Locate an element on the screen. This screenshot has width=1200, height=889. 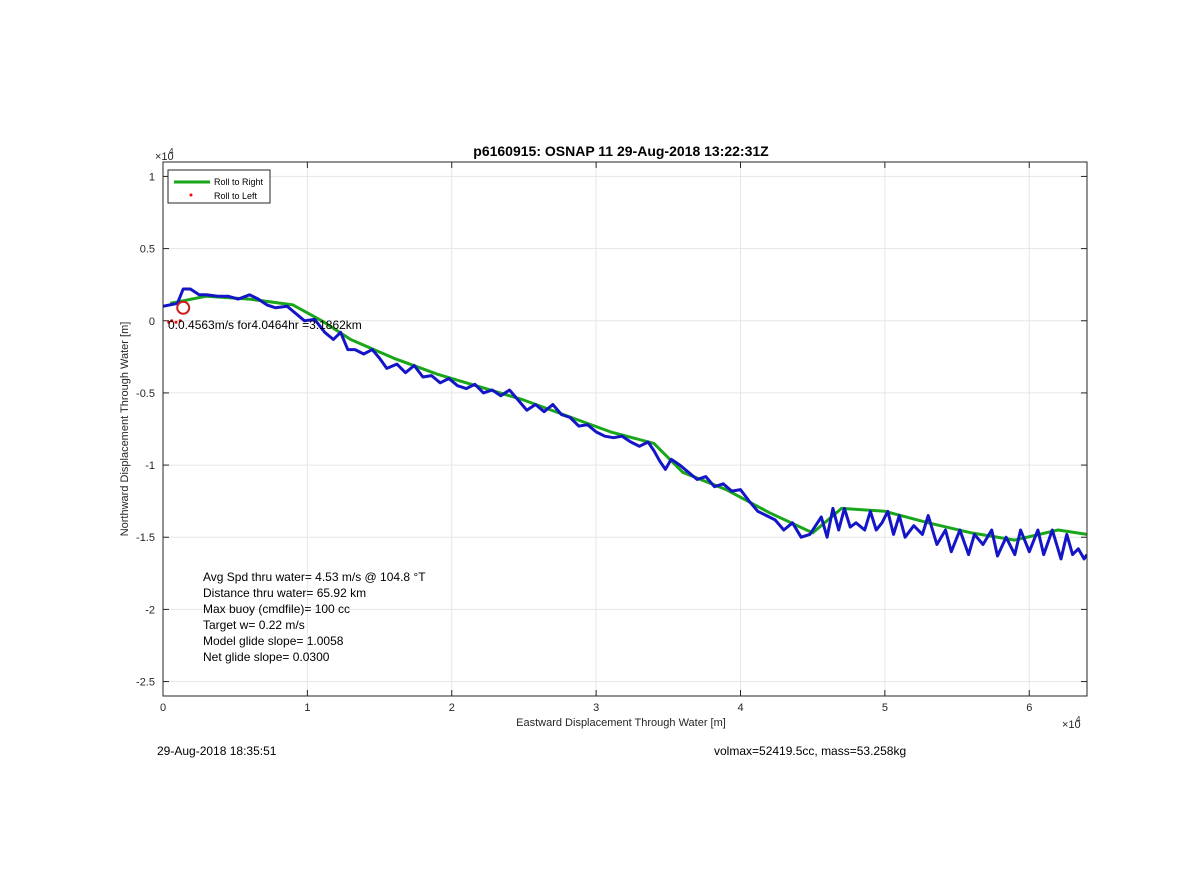
stat-model-glide-slope: Model glide slope= 1.0058 is located at coordinates (273, 641).